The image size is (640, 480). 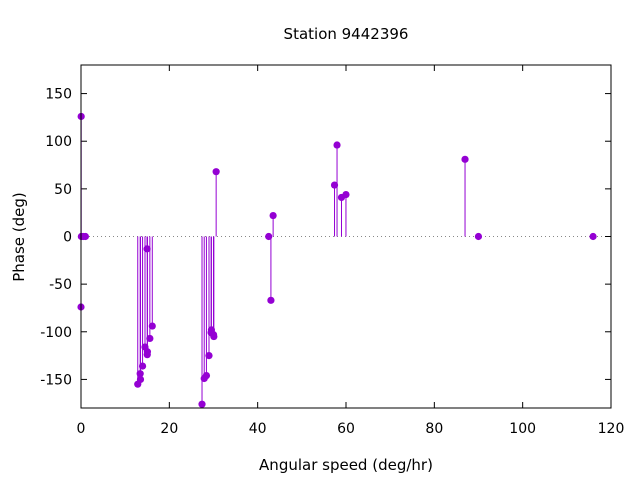 What do you see at coordinates (58, 142) in the screenshot?
I see `y-tick-label: 100` at bounding box center [58, 142].